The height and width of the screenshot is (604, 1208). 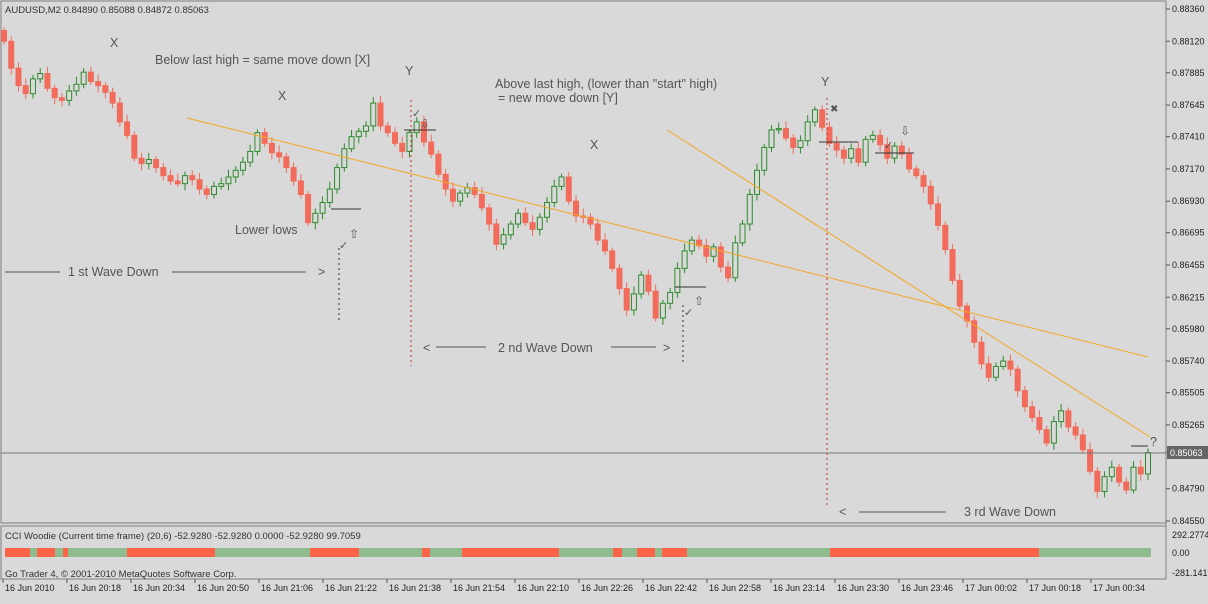 I want to click on cci-axis: 292.2774 0.00 -281.1419, so click(x=1190, y=554).